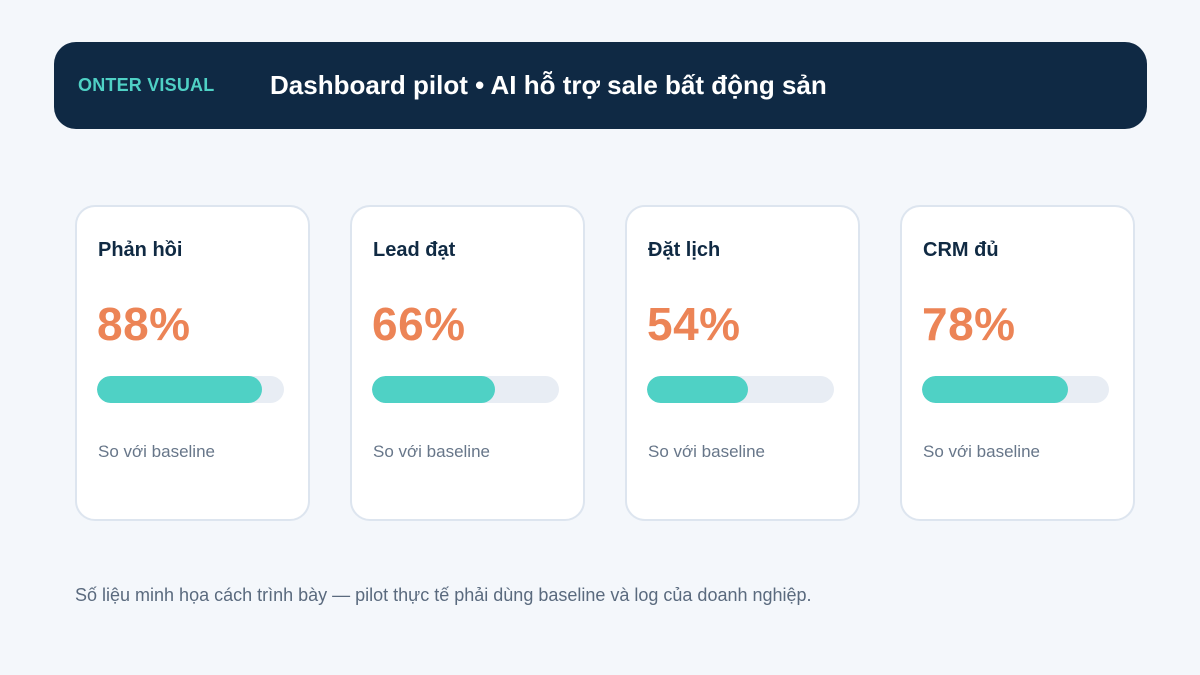  I want to click on metric-value: 66%, so click(419, 324).